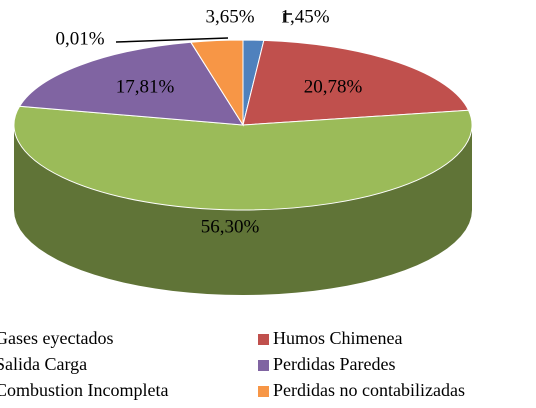 The width and height of the screenshot is (536, 408). Describe the element at coordinates (334, 364) in the screenshot. I see `legend-label: Perdidas Paredes` at that location.